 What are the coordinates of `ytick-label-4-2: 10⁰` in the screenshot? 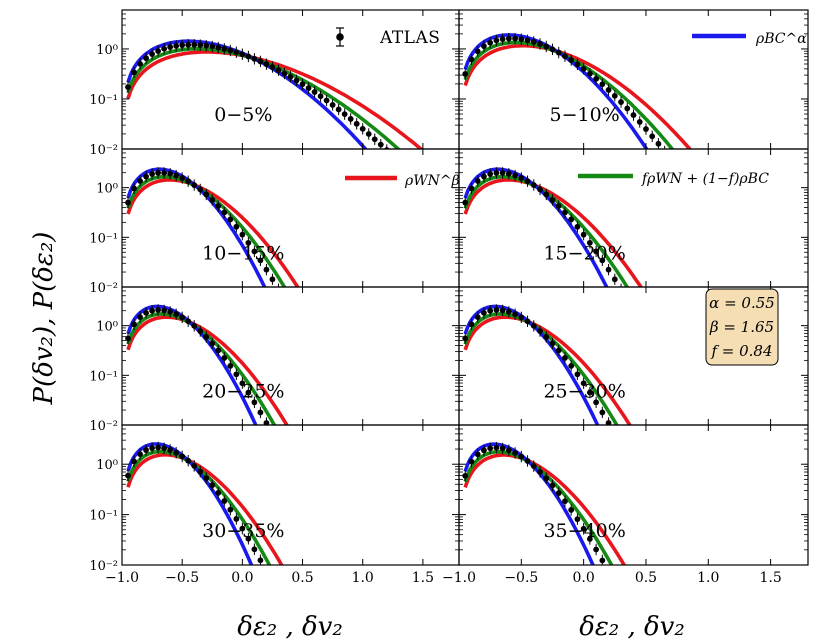 It's located at (107, 327).